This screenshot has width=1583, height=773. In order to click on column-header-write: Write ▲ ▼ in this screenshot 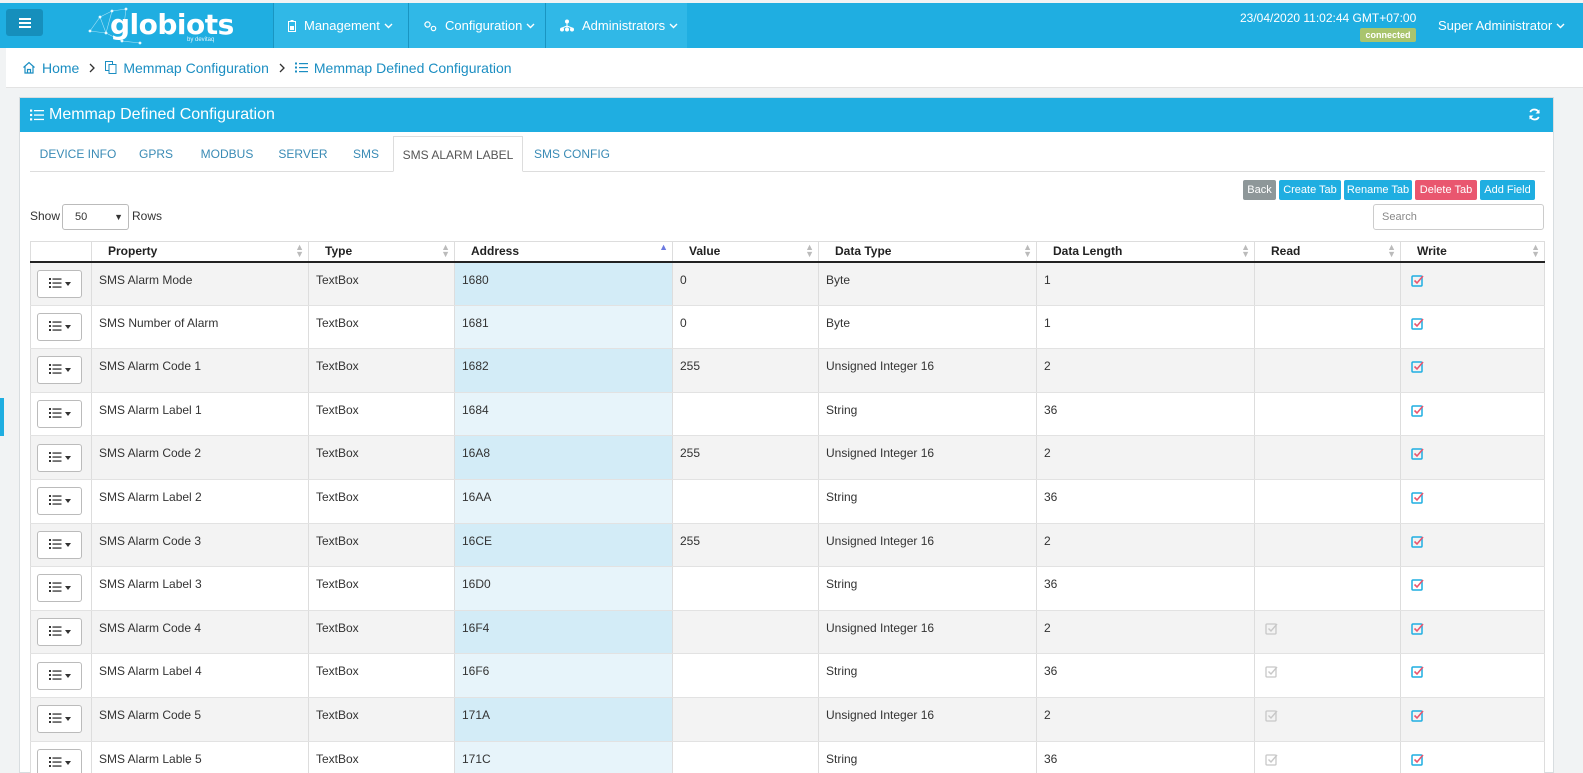, I will do `click(1472, 252)`.